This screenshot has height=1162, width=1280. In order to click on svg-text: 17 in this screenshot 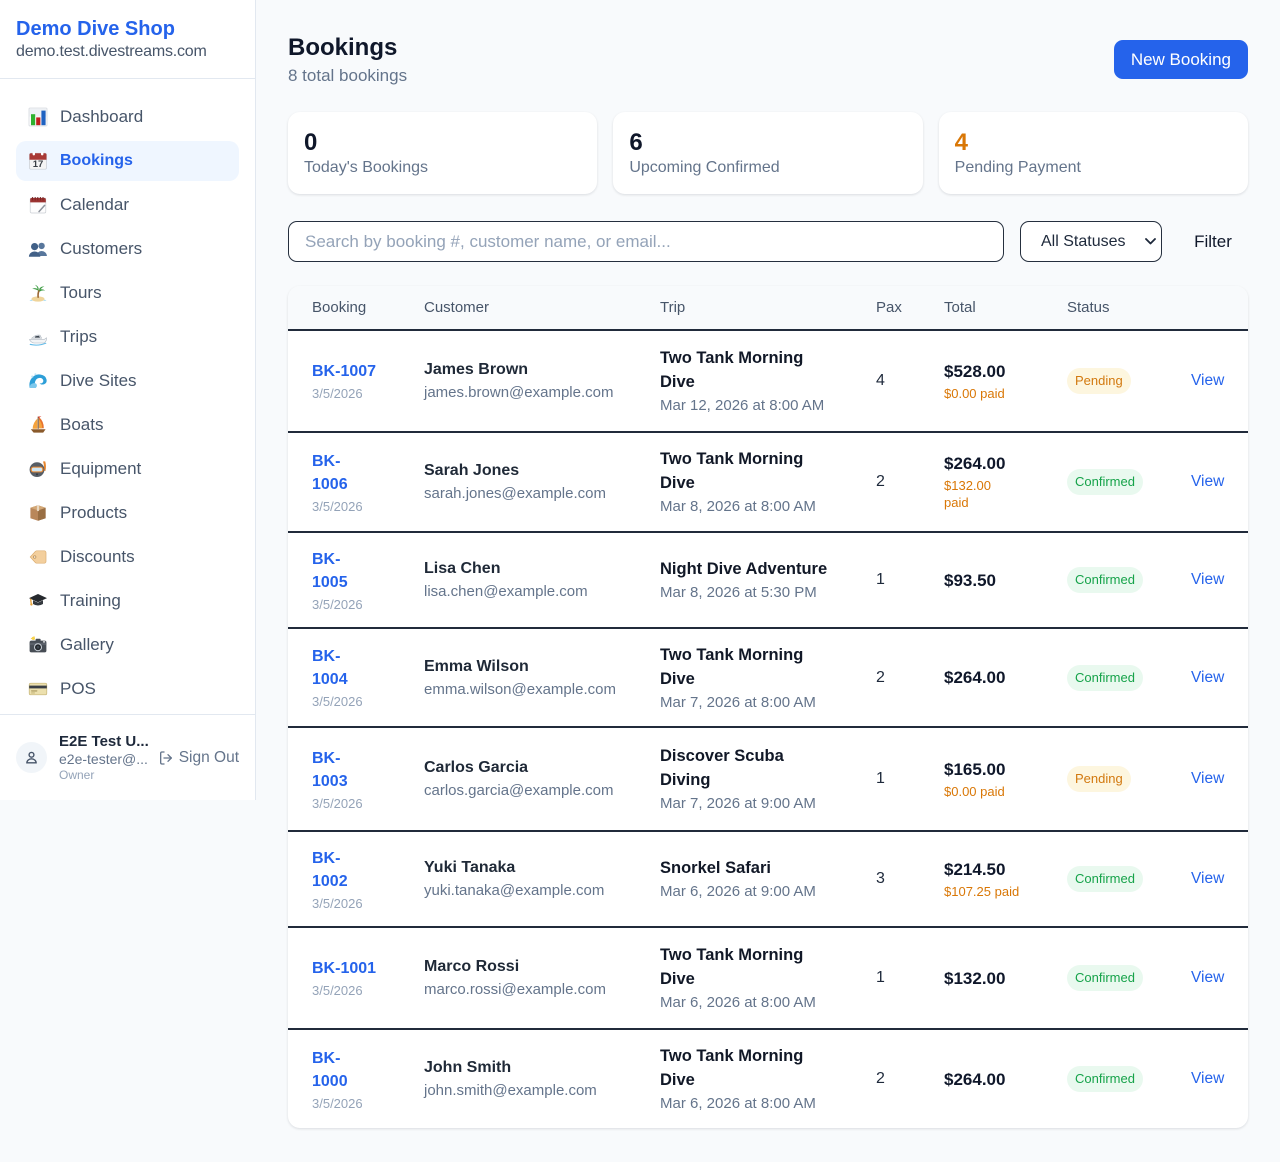, I will do `click(38, 164)`.